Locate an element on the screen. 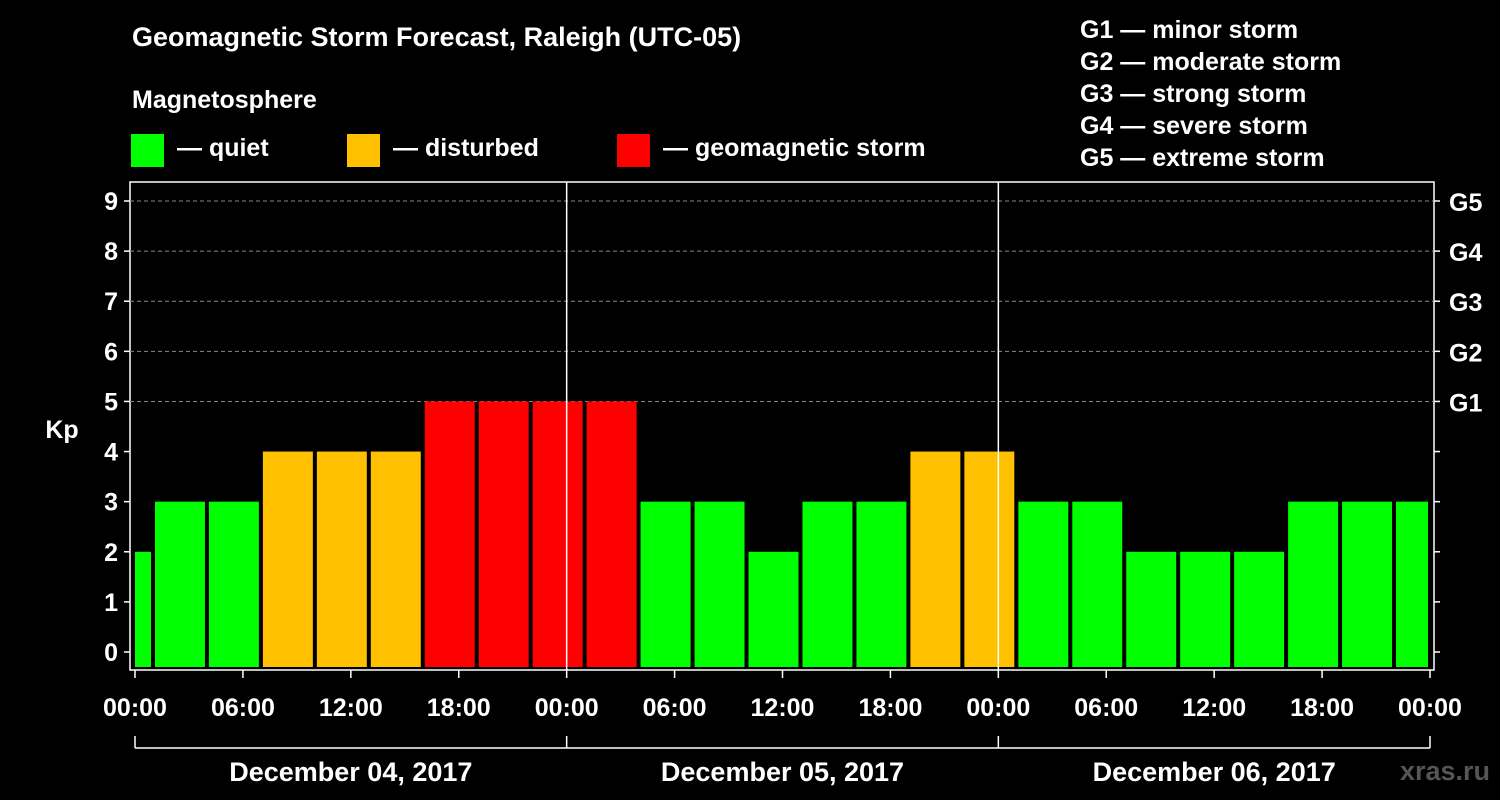 This screenshot has height=800, width=1500. y-tick-label: 4 is located at coordinates (111, 453).